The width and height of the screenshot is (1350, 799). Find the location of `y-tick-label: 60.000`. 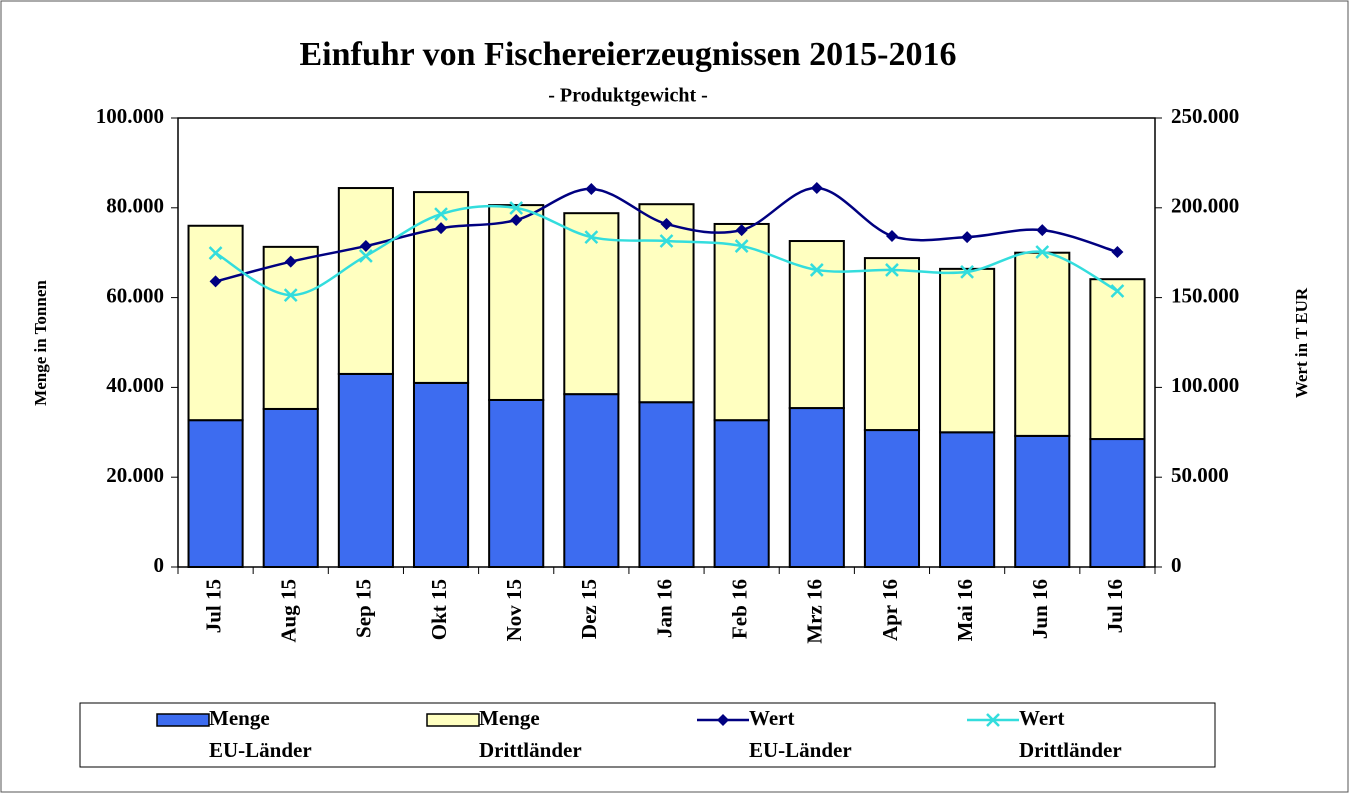

y-tick-label: 60.000 is located at coordinates (135, 295).